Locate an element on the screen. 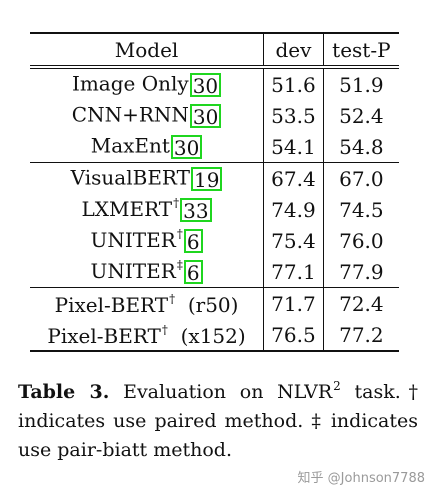  test-score: 52.4 is located at coordinates (360, 115).